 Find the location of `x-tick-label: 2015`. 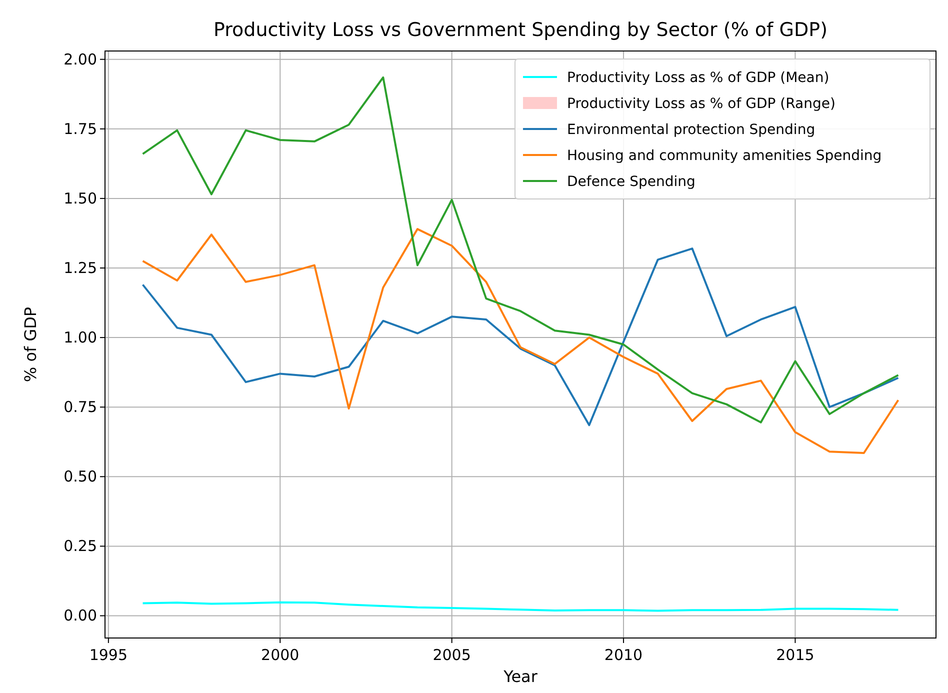

x-tick-label: 2015 is located at coordinates (795, 655).